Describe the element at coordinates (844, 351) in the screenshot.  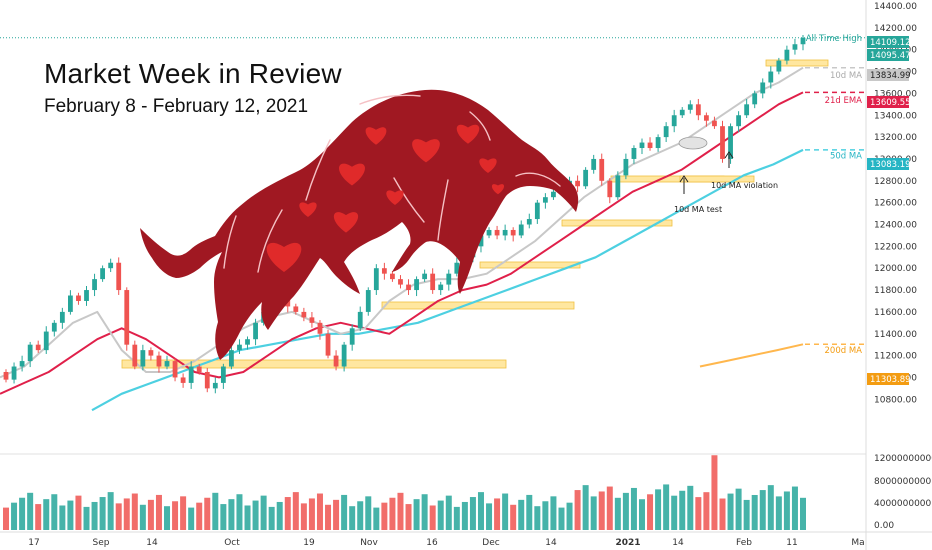
I see `ma-label: 200d MA` at that location.